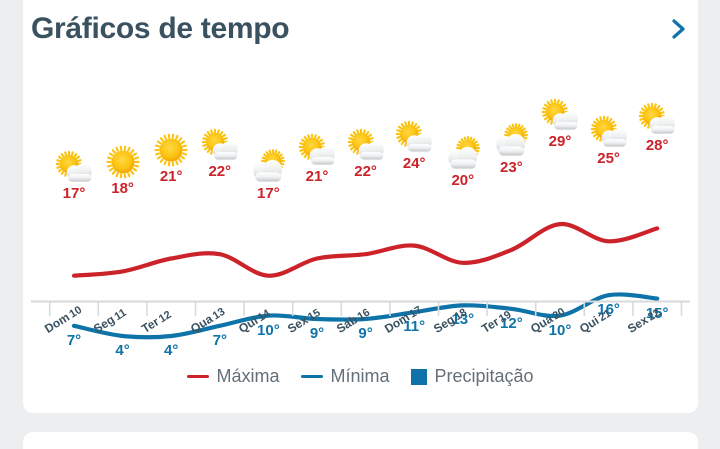 The width and height of the screenshot is (720, 449). Describe the element at coordinates (608, 310) in the screenshot. I see `min-temp-value: 16°` at that location.